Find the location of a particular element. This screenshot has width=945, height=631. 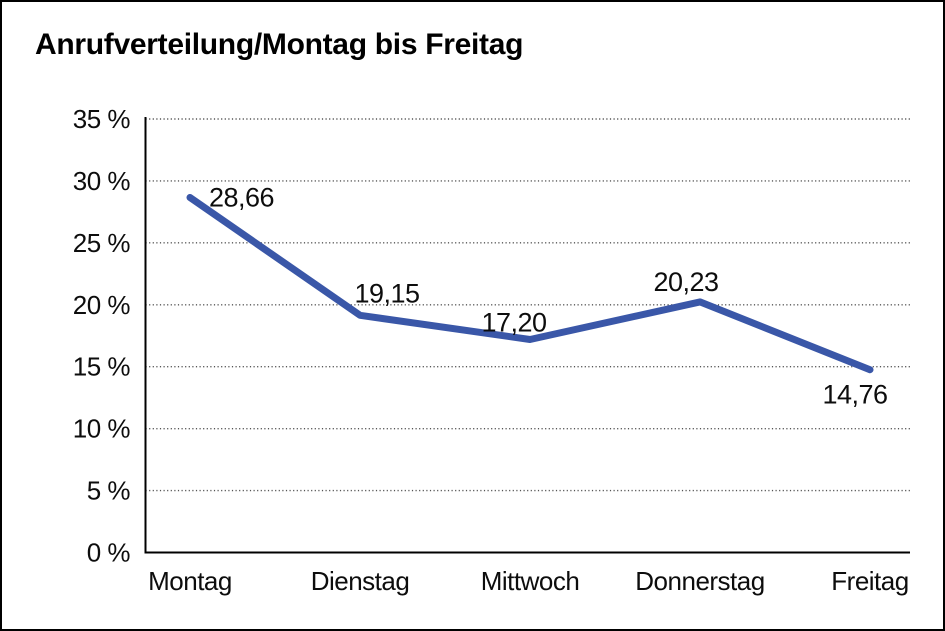

data-point-label: 19,15 is located at coordinates (386, 293).